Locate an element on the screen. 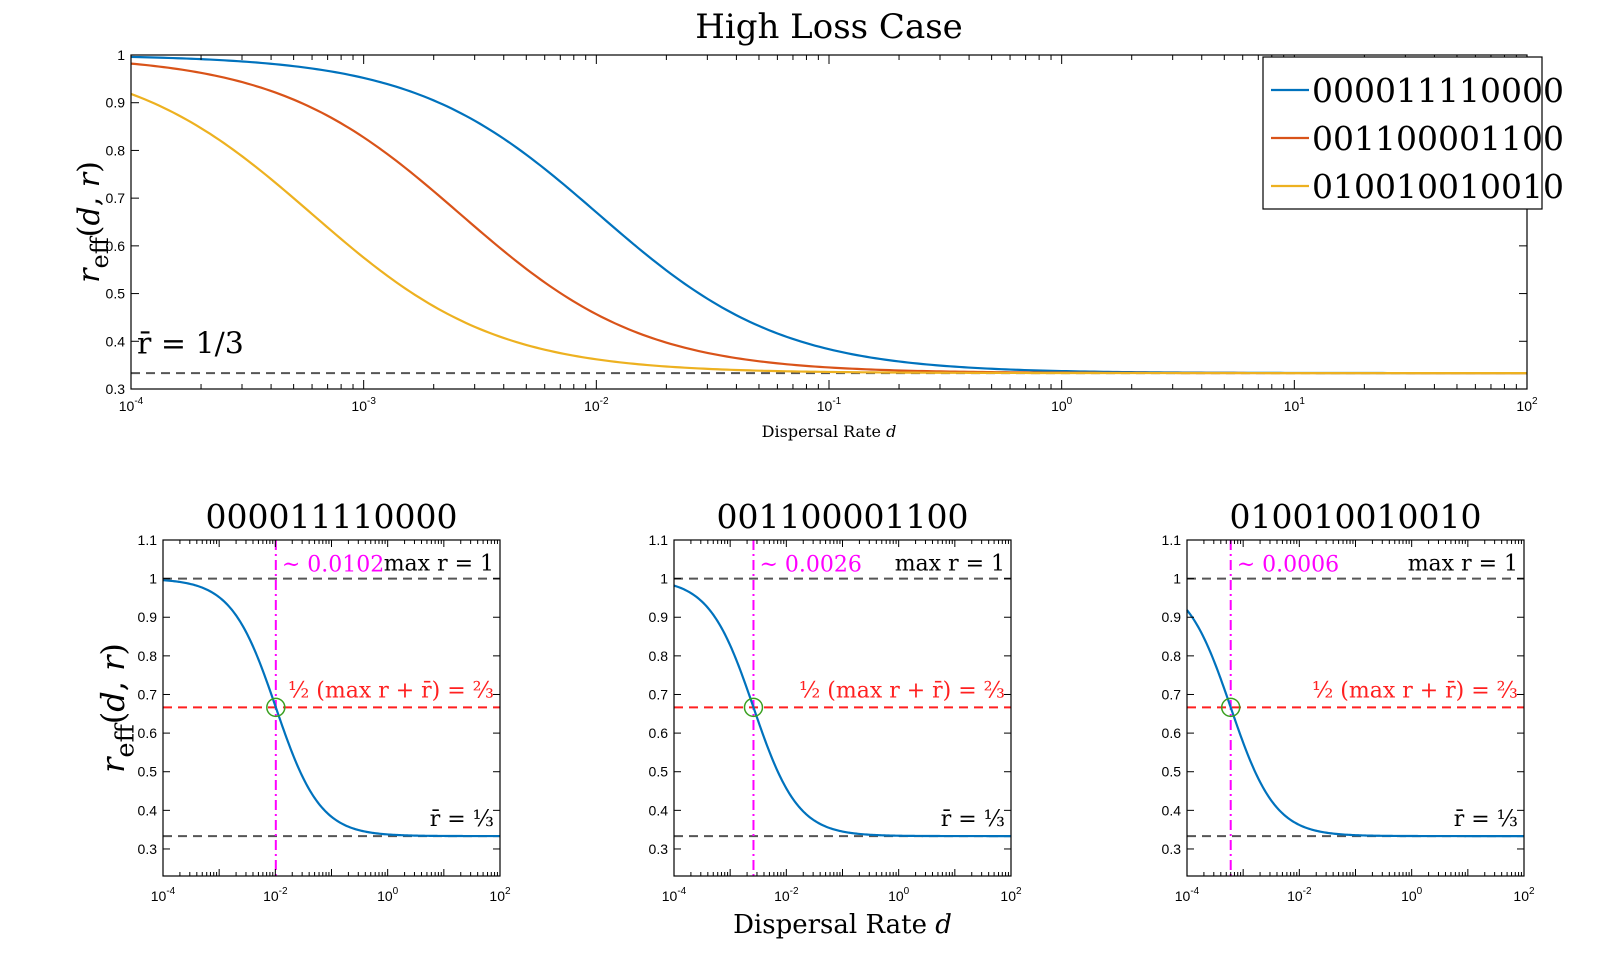  top-ytick-label: 0.7 is located at coordinates (116, 198).